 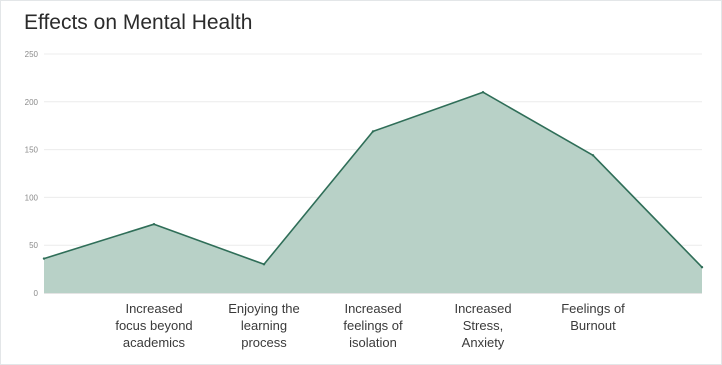 I want to click on y-tick-label: 50, so click(x=33, y=245).